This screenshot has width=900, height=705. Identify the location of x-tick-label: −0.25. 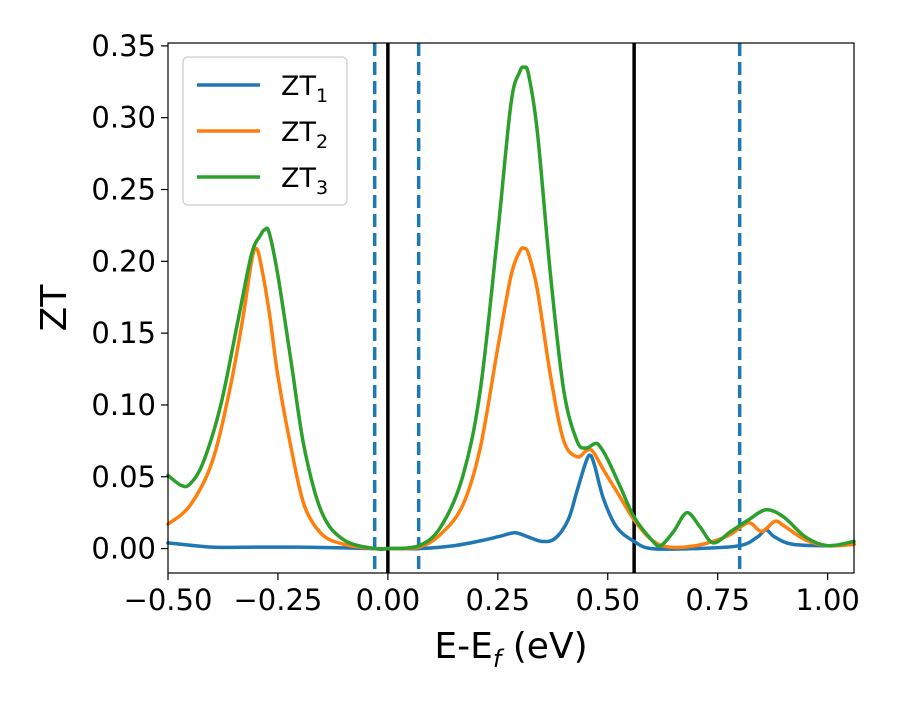
(277, 600).